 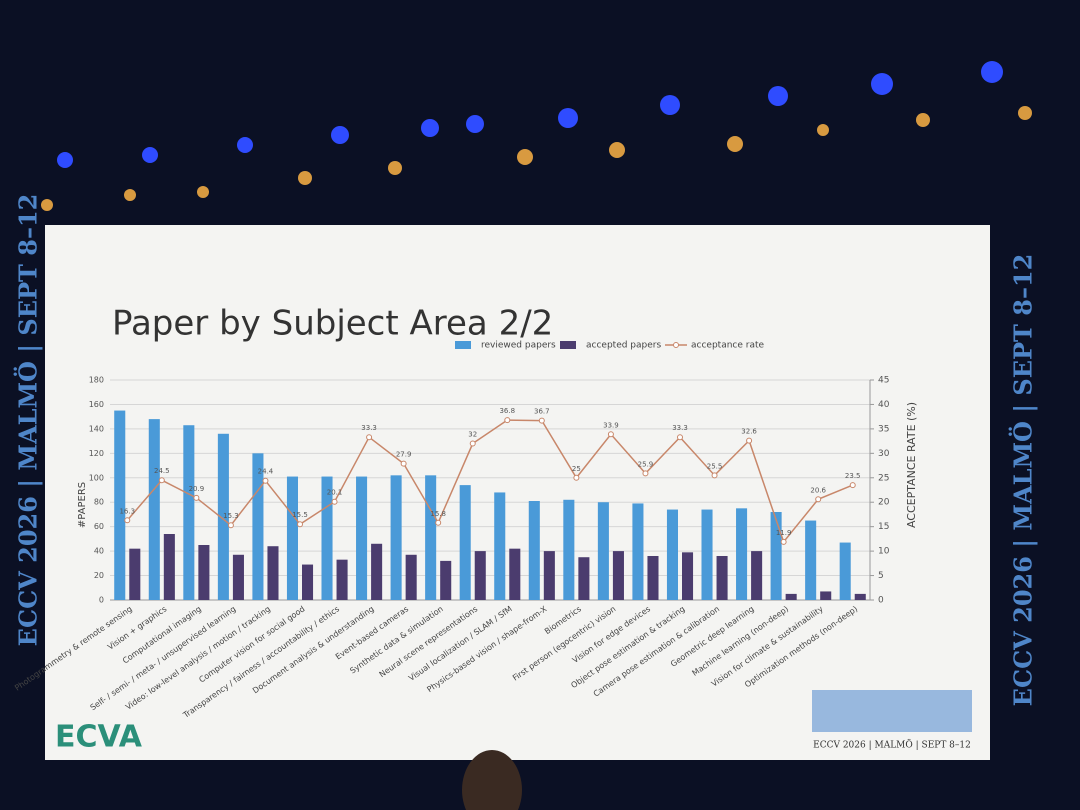 I want to click on legend-label: acceptance rate, so click(x=728, y=346).